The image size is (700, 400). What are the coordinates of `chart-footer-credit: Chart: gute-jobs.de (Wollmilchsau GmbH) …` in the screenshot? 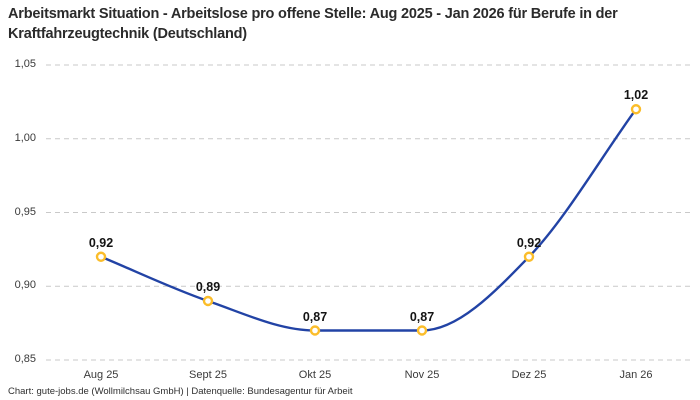 It's located at (180, 391).